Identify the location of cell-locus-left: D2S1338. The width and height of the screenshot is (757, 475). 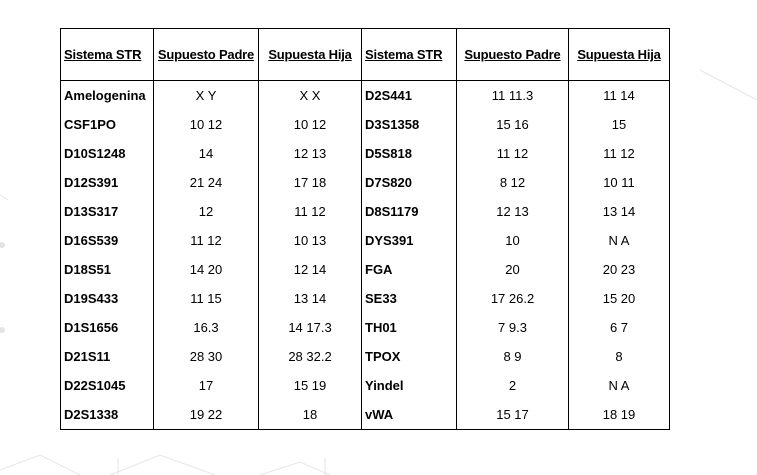
(107, 415).